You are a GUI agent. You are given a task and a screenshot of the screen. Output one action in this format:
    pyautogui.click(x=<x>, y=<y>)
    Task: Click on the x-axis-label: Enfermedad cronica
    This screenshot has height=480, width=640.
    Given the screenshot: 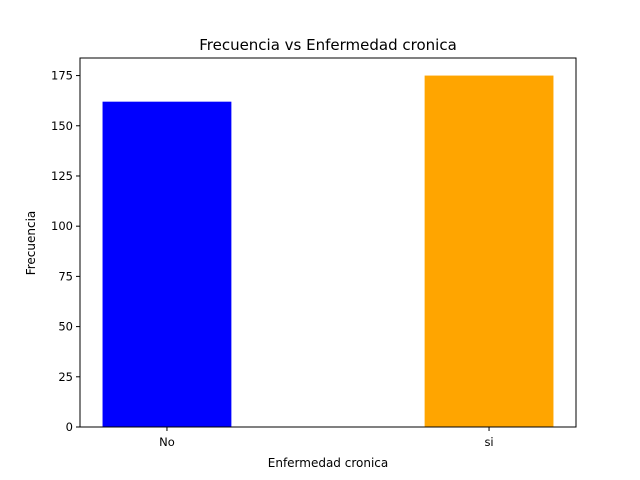 What is the action you would take?
    pyautogui.click(x=328, y=463)
    